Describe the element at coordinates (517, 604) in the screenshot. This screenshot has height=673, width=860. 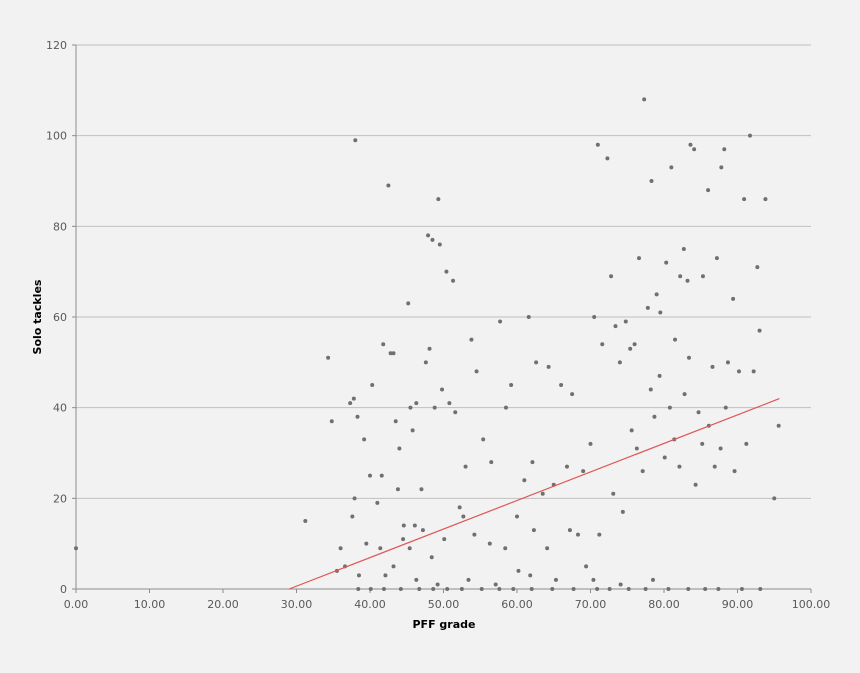
I see `x-tick-label: 60.00` at that location.